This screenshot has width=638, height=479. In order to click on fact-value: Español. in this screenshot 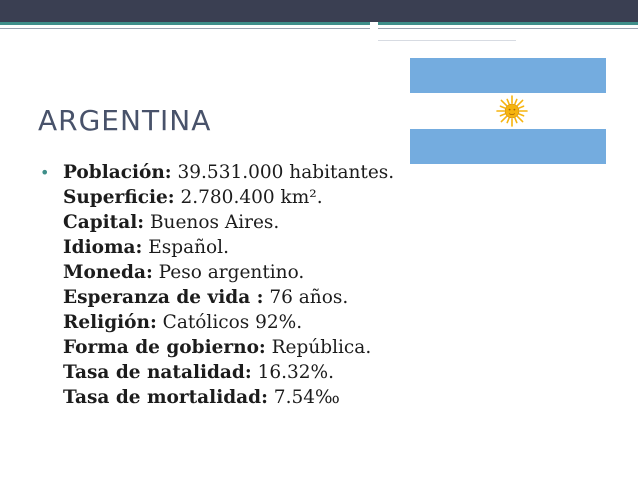, I will do `click(185, 247)`.